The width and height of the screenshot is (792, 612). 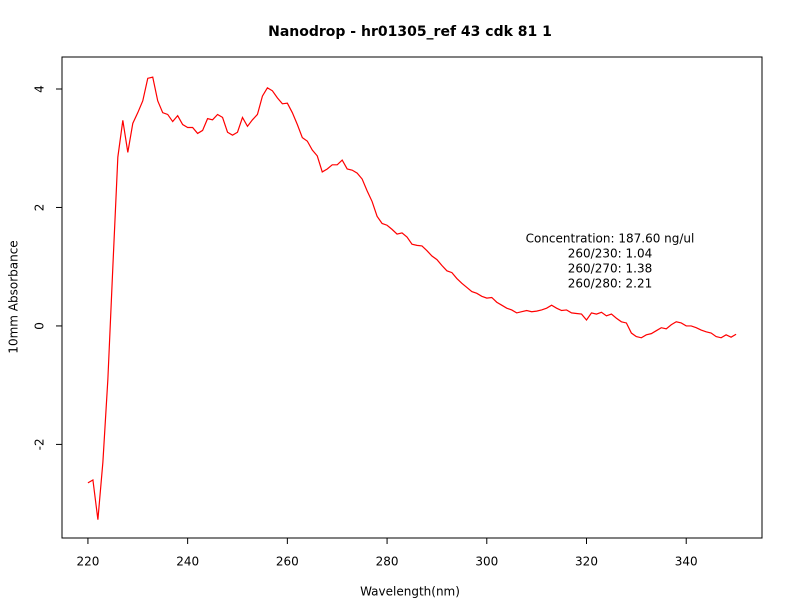 I want to click on annotation: Concentration: 187.60 ng/ul, so click(x=610, y=239).